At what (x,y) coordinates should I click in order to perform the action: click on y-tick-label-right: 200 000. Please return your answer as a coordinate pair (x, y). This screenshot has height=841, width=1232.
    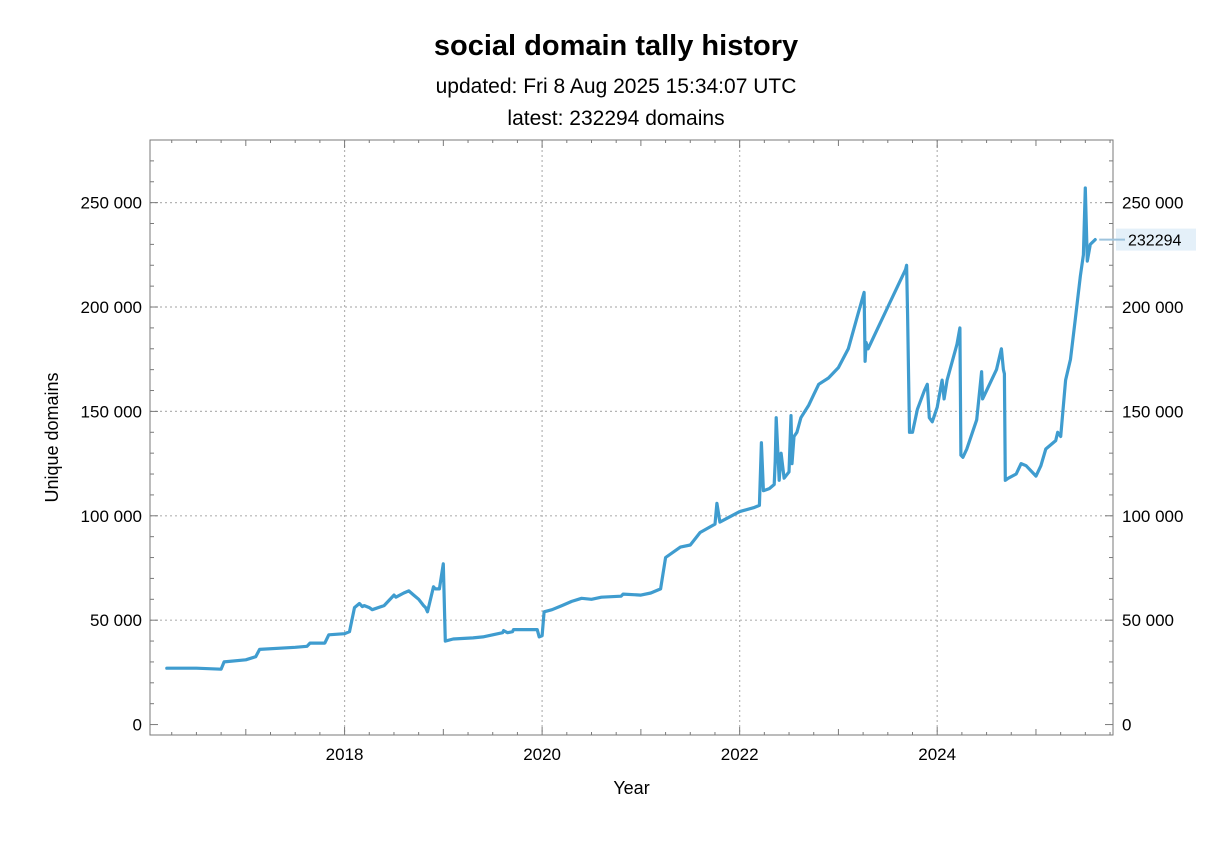
    Looking at the image, I should click on (1152, 307).